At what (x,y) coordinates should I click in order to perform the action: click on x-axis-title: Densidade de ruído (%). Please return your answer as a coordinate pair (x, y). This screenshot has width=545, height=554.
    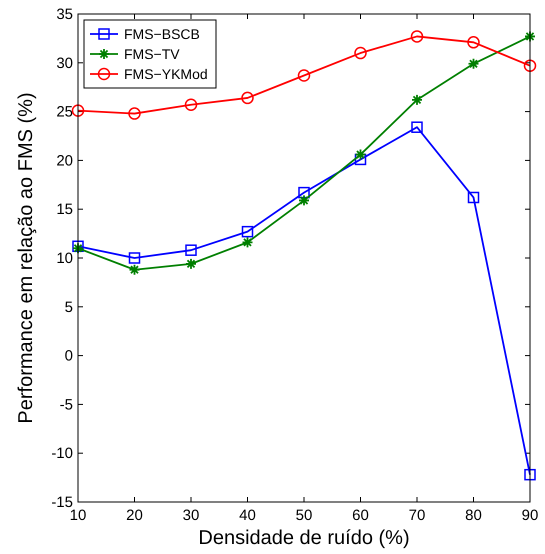
    Looking at the image, I should click on (304, 538).